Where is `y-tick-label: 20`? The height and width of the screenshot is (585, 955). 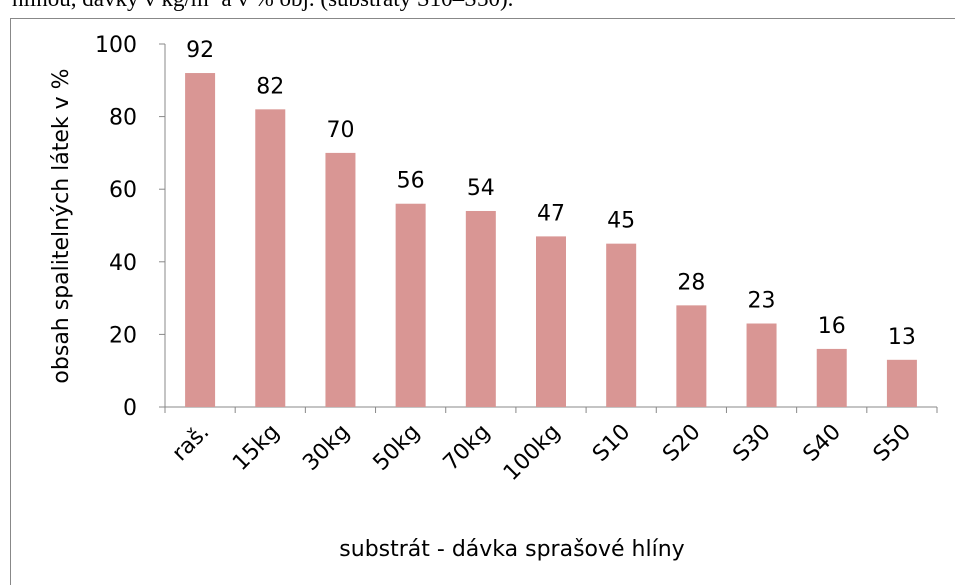 y-tick-label: 20 is located at coordinates (123, 335).